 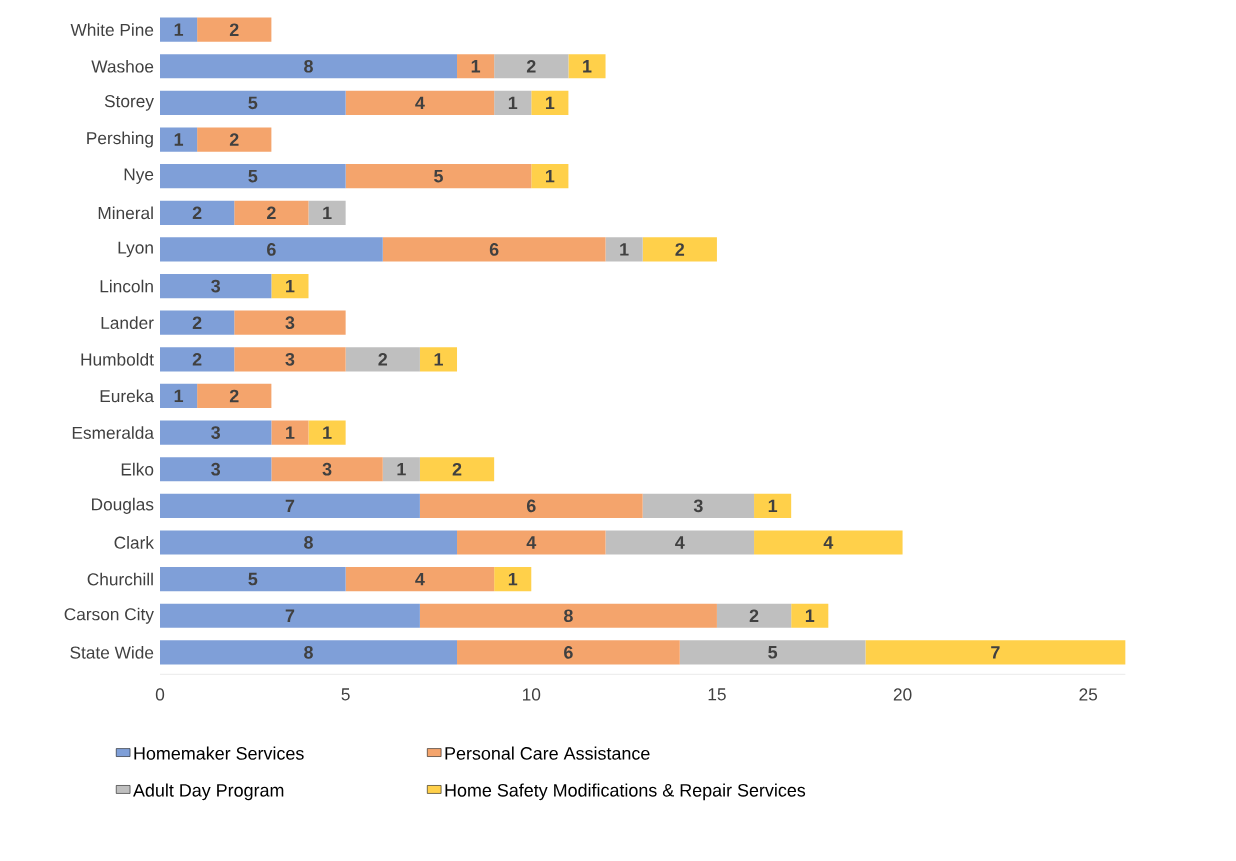 I want to click on data-label: 7, so click(x=995, y=652).